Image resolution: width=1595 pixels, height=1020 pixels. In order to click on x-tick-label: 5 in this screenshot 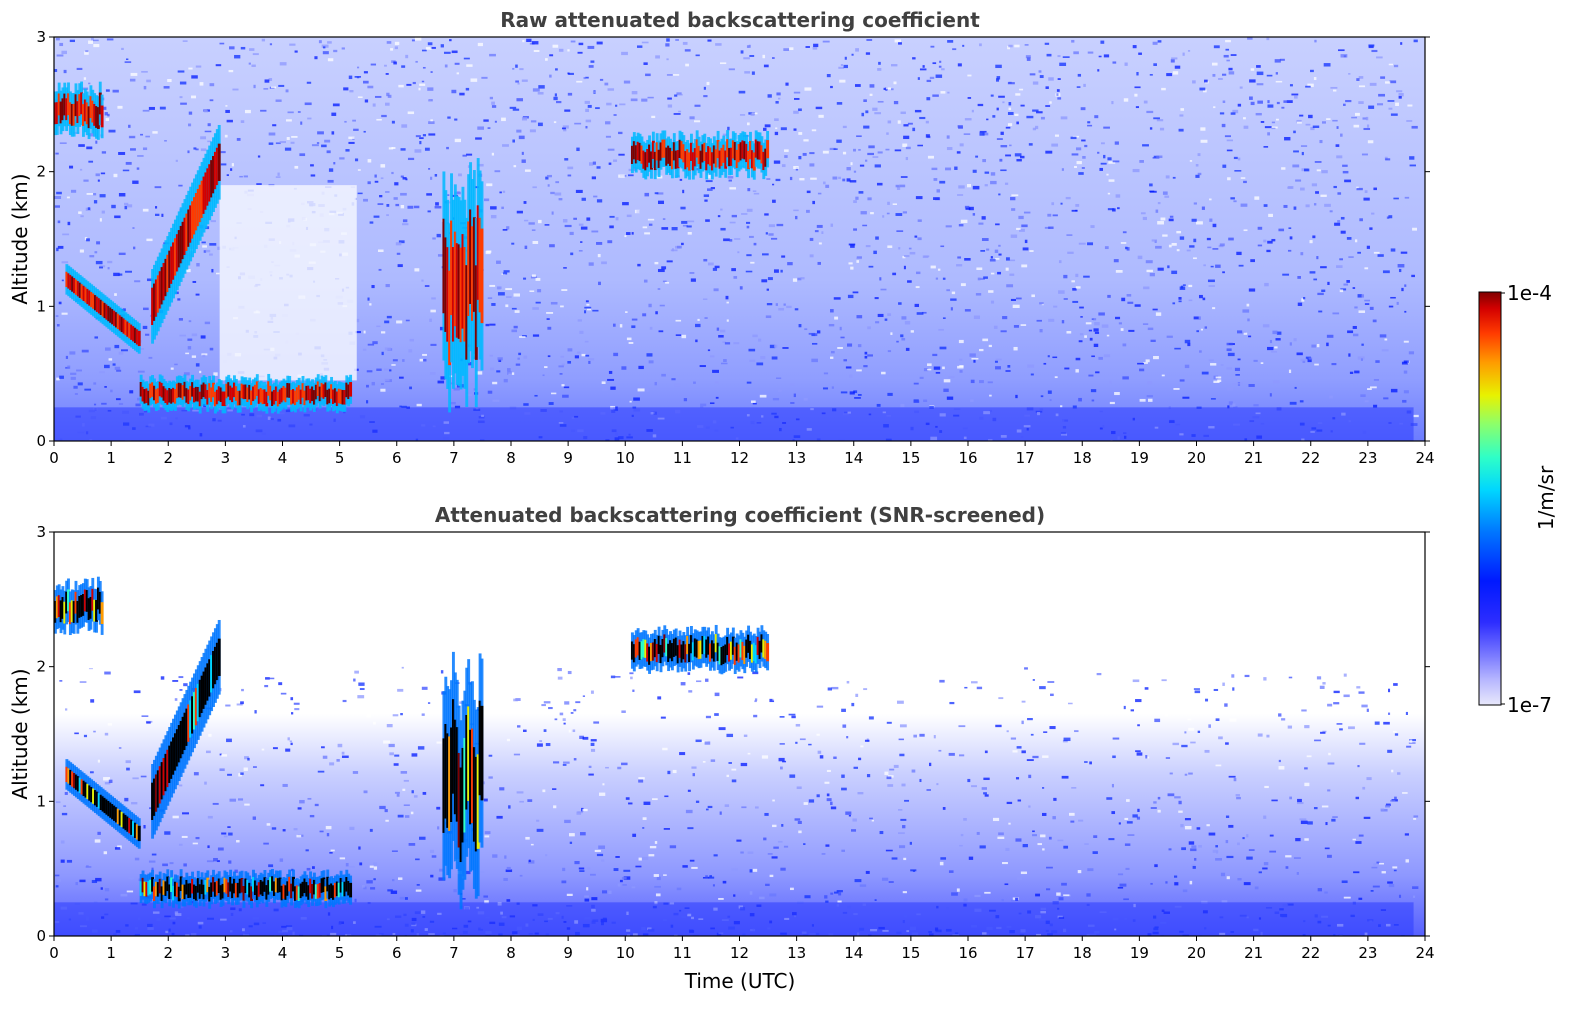, I will do `click(340, 458)`.